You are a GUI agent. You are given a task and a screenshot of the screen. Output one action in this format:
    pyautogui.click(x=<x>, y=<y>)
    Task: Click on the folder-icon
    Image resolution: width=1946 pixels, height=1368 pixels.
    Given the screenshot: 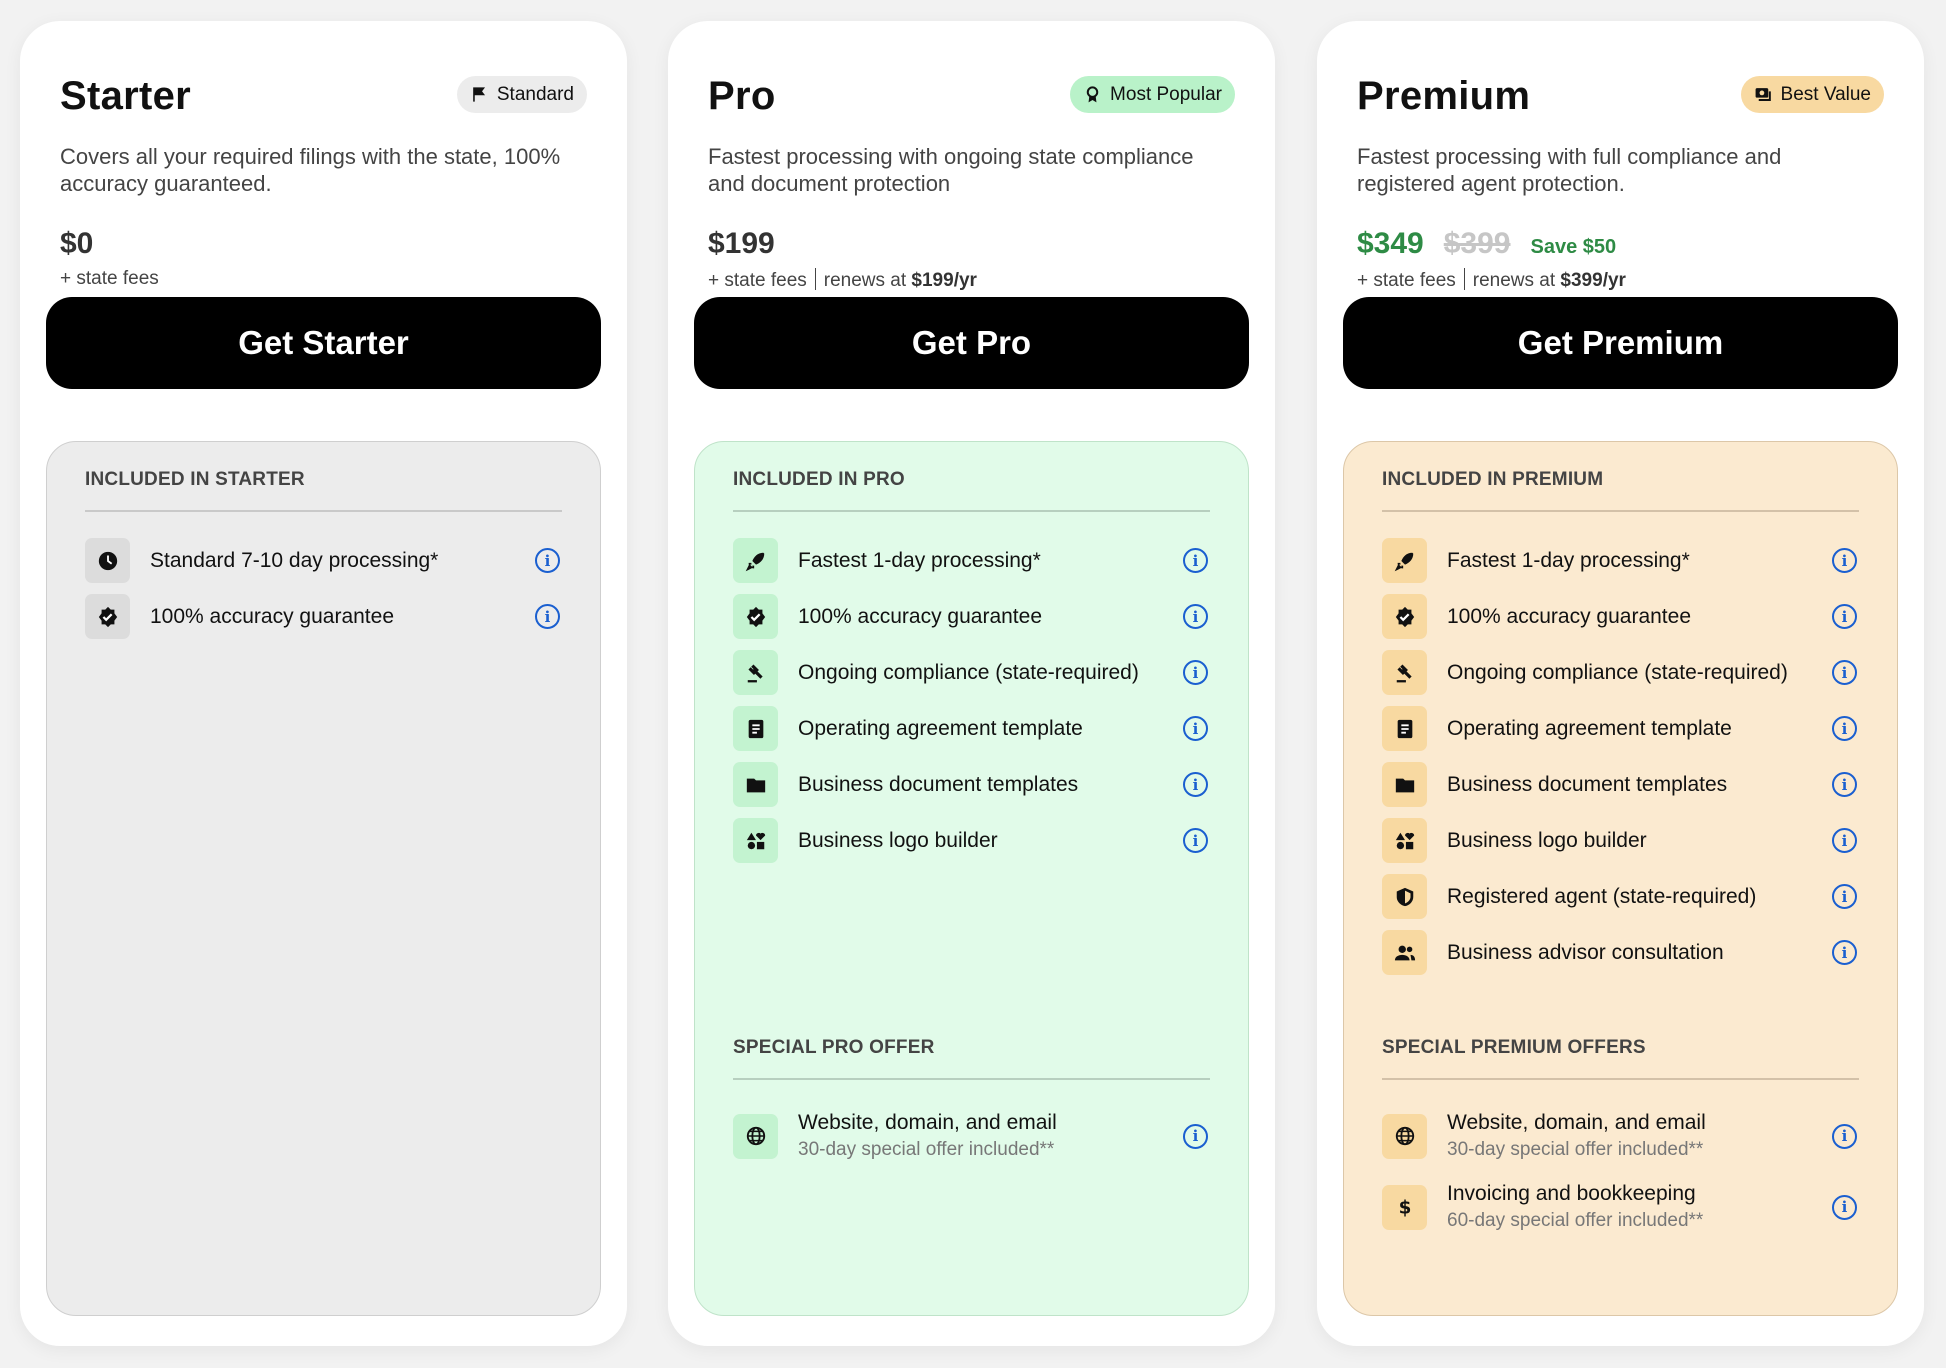 What is the action you would take?
    pyautogui.click(x=755, y=784)
    